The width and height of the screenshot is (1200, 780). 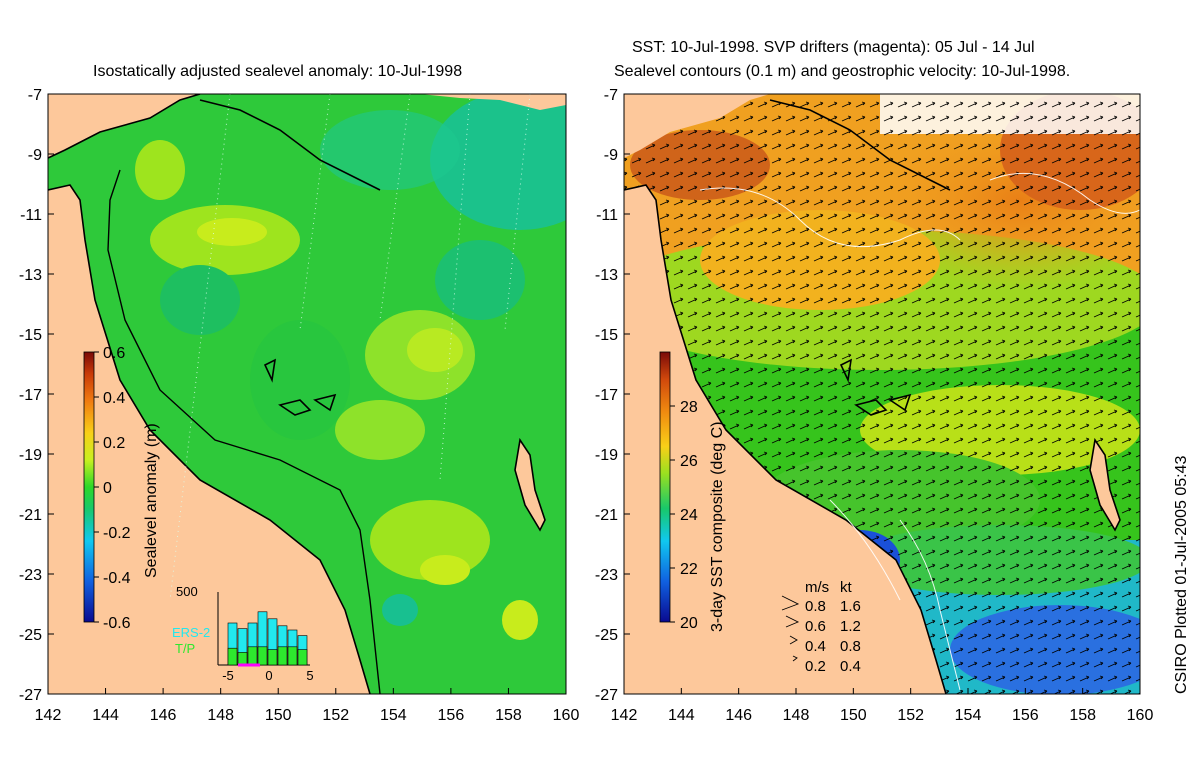 I want to click on left-colorbar-tick: -0.4, so click(x=117, y=578).